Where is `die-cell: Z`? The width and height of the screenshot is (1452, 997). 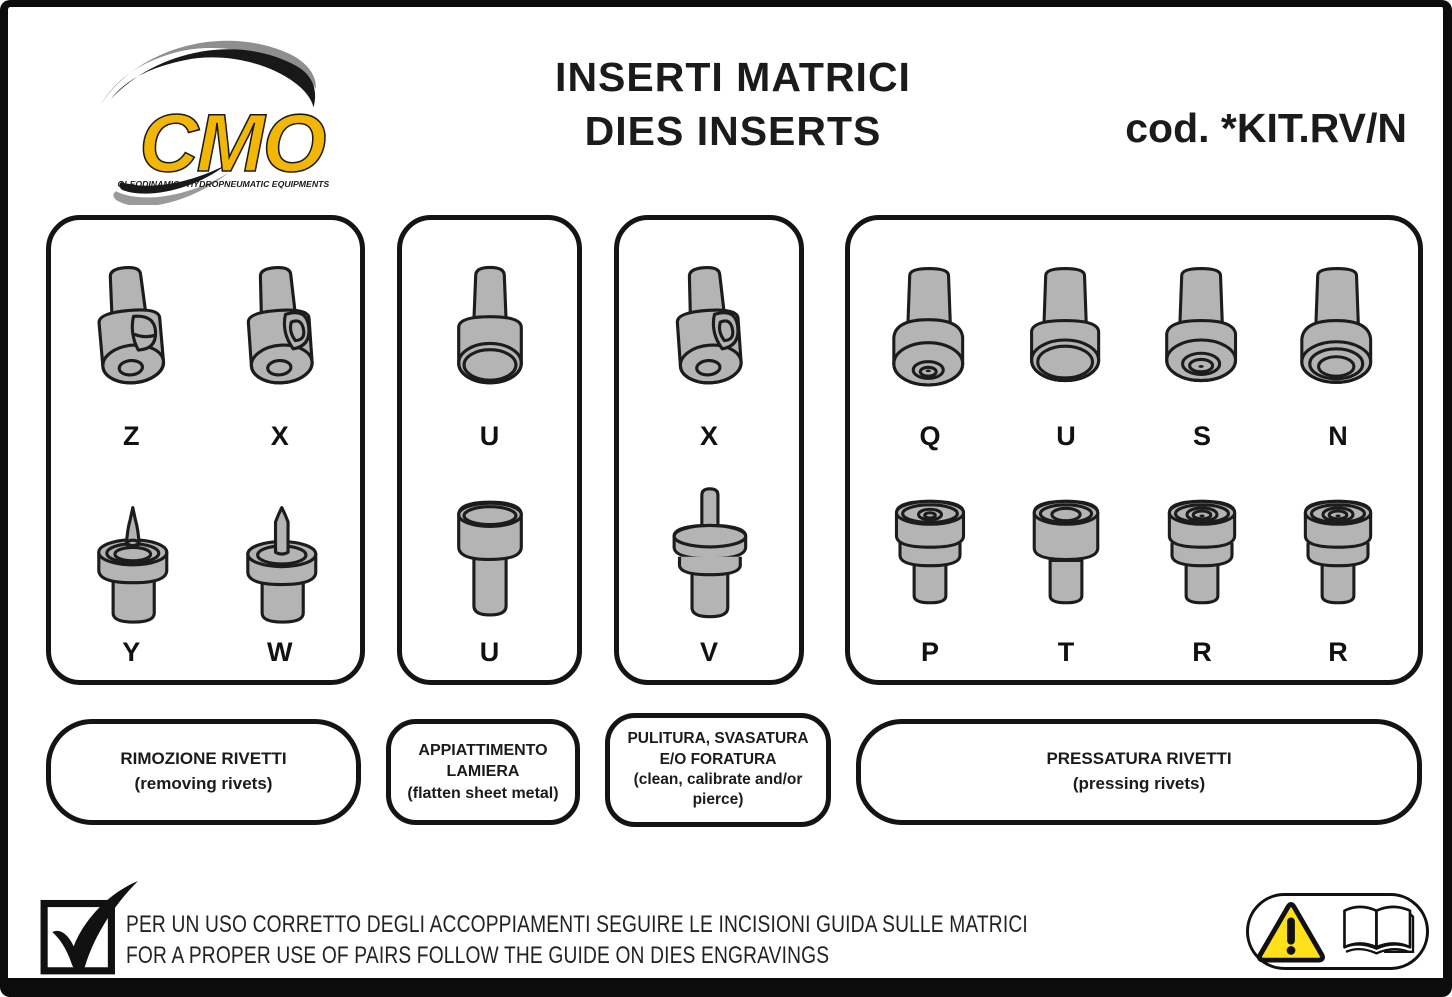
die-cell: Z is located at coordinates (131, 342).